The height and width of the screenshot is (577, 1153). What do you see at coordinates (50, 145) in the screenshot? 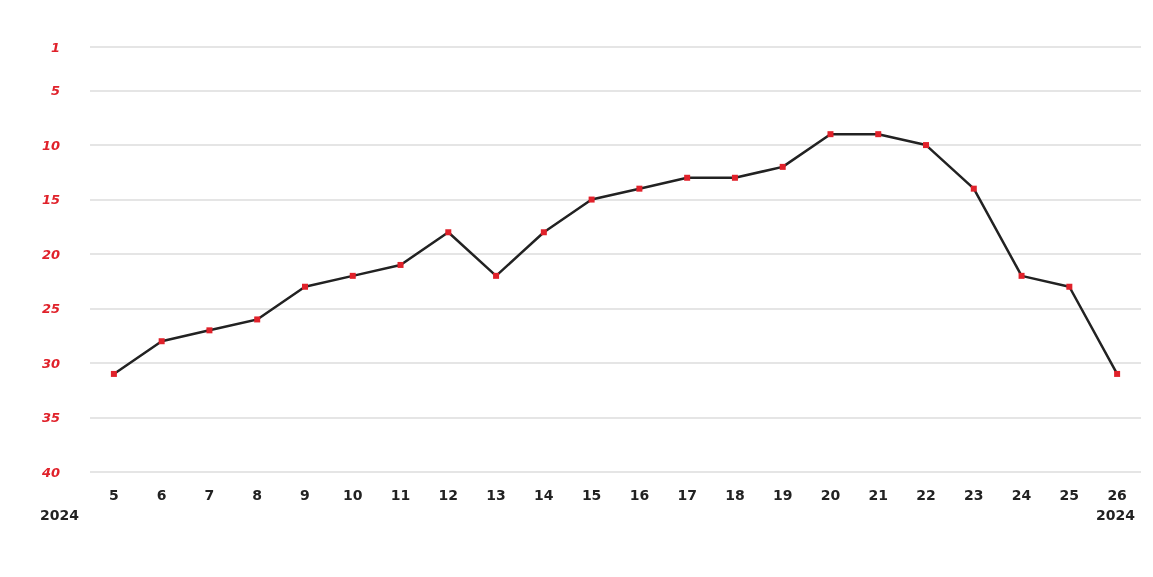
I see `y-tick-label: 10` at bounding box center [50, 145].